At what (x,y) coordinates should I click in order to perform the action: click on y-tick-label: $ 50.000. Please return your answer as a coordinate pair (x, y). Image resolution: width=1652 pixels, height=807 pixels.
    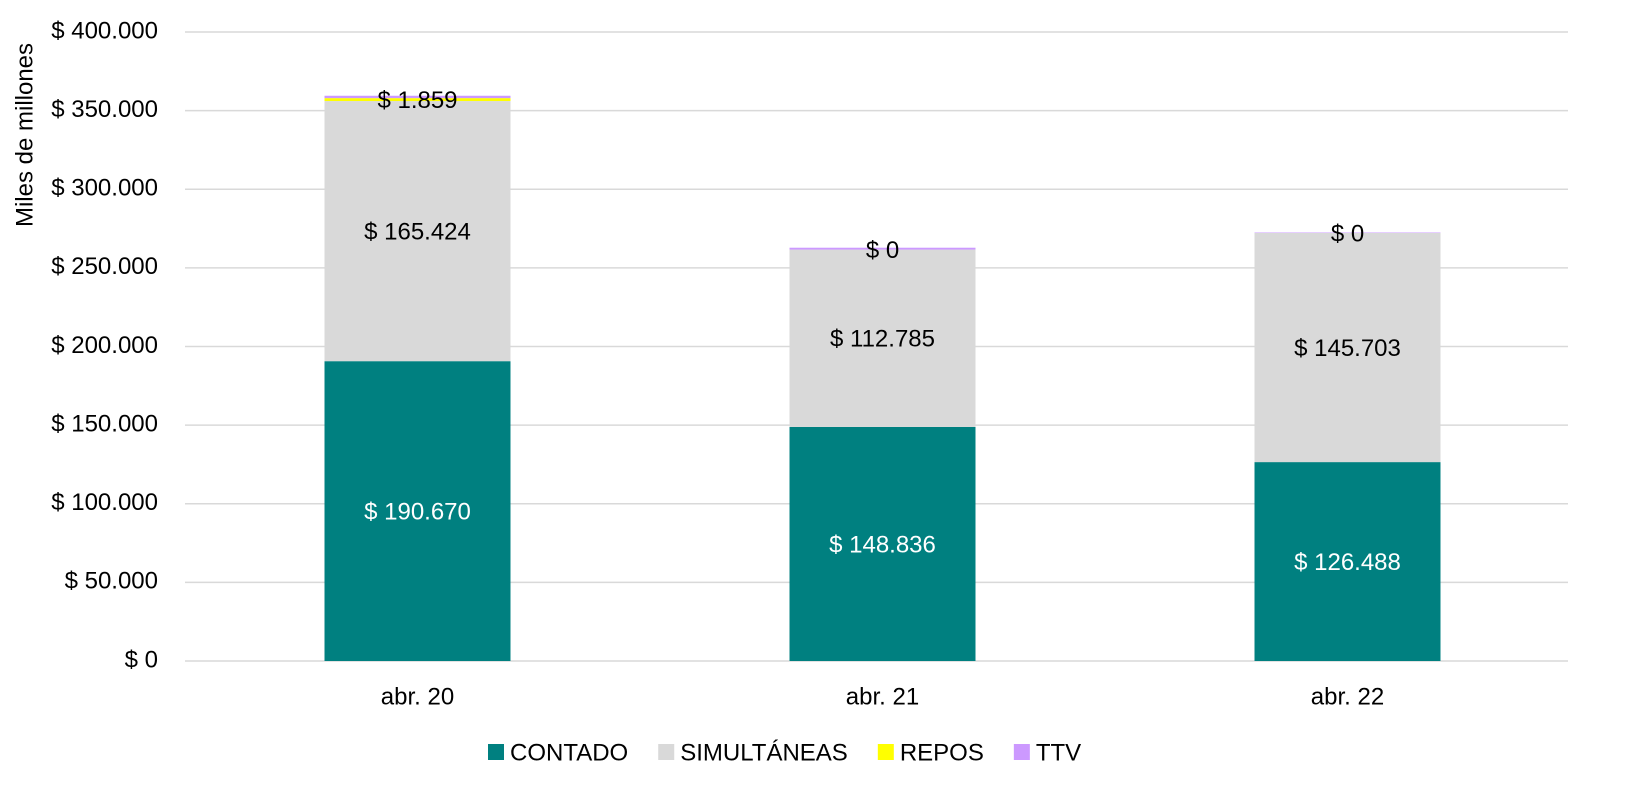
    Looking at the image, I should click on (111, 581).